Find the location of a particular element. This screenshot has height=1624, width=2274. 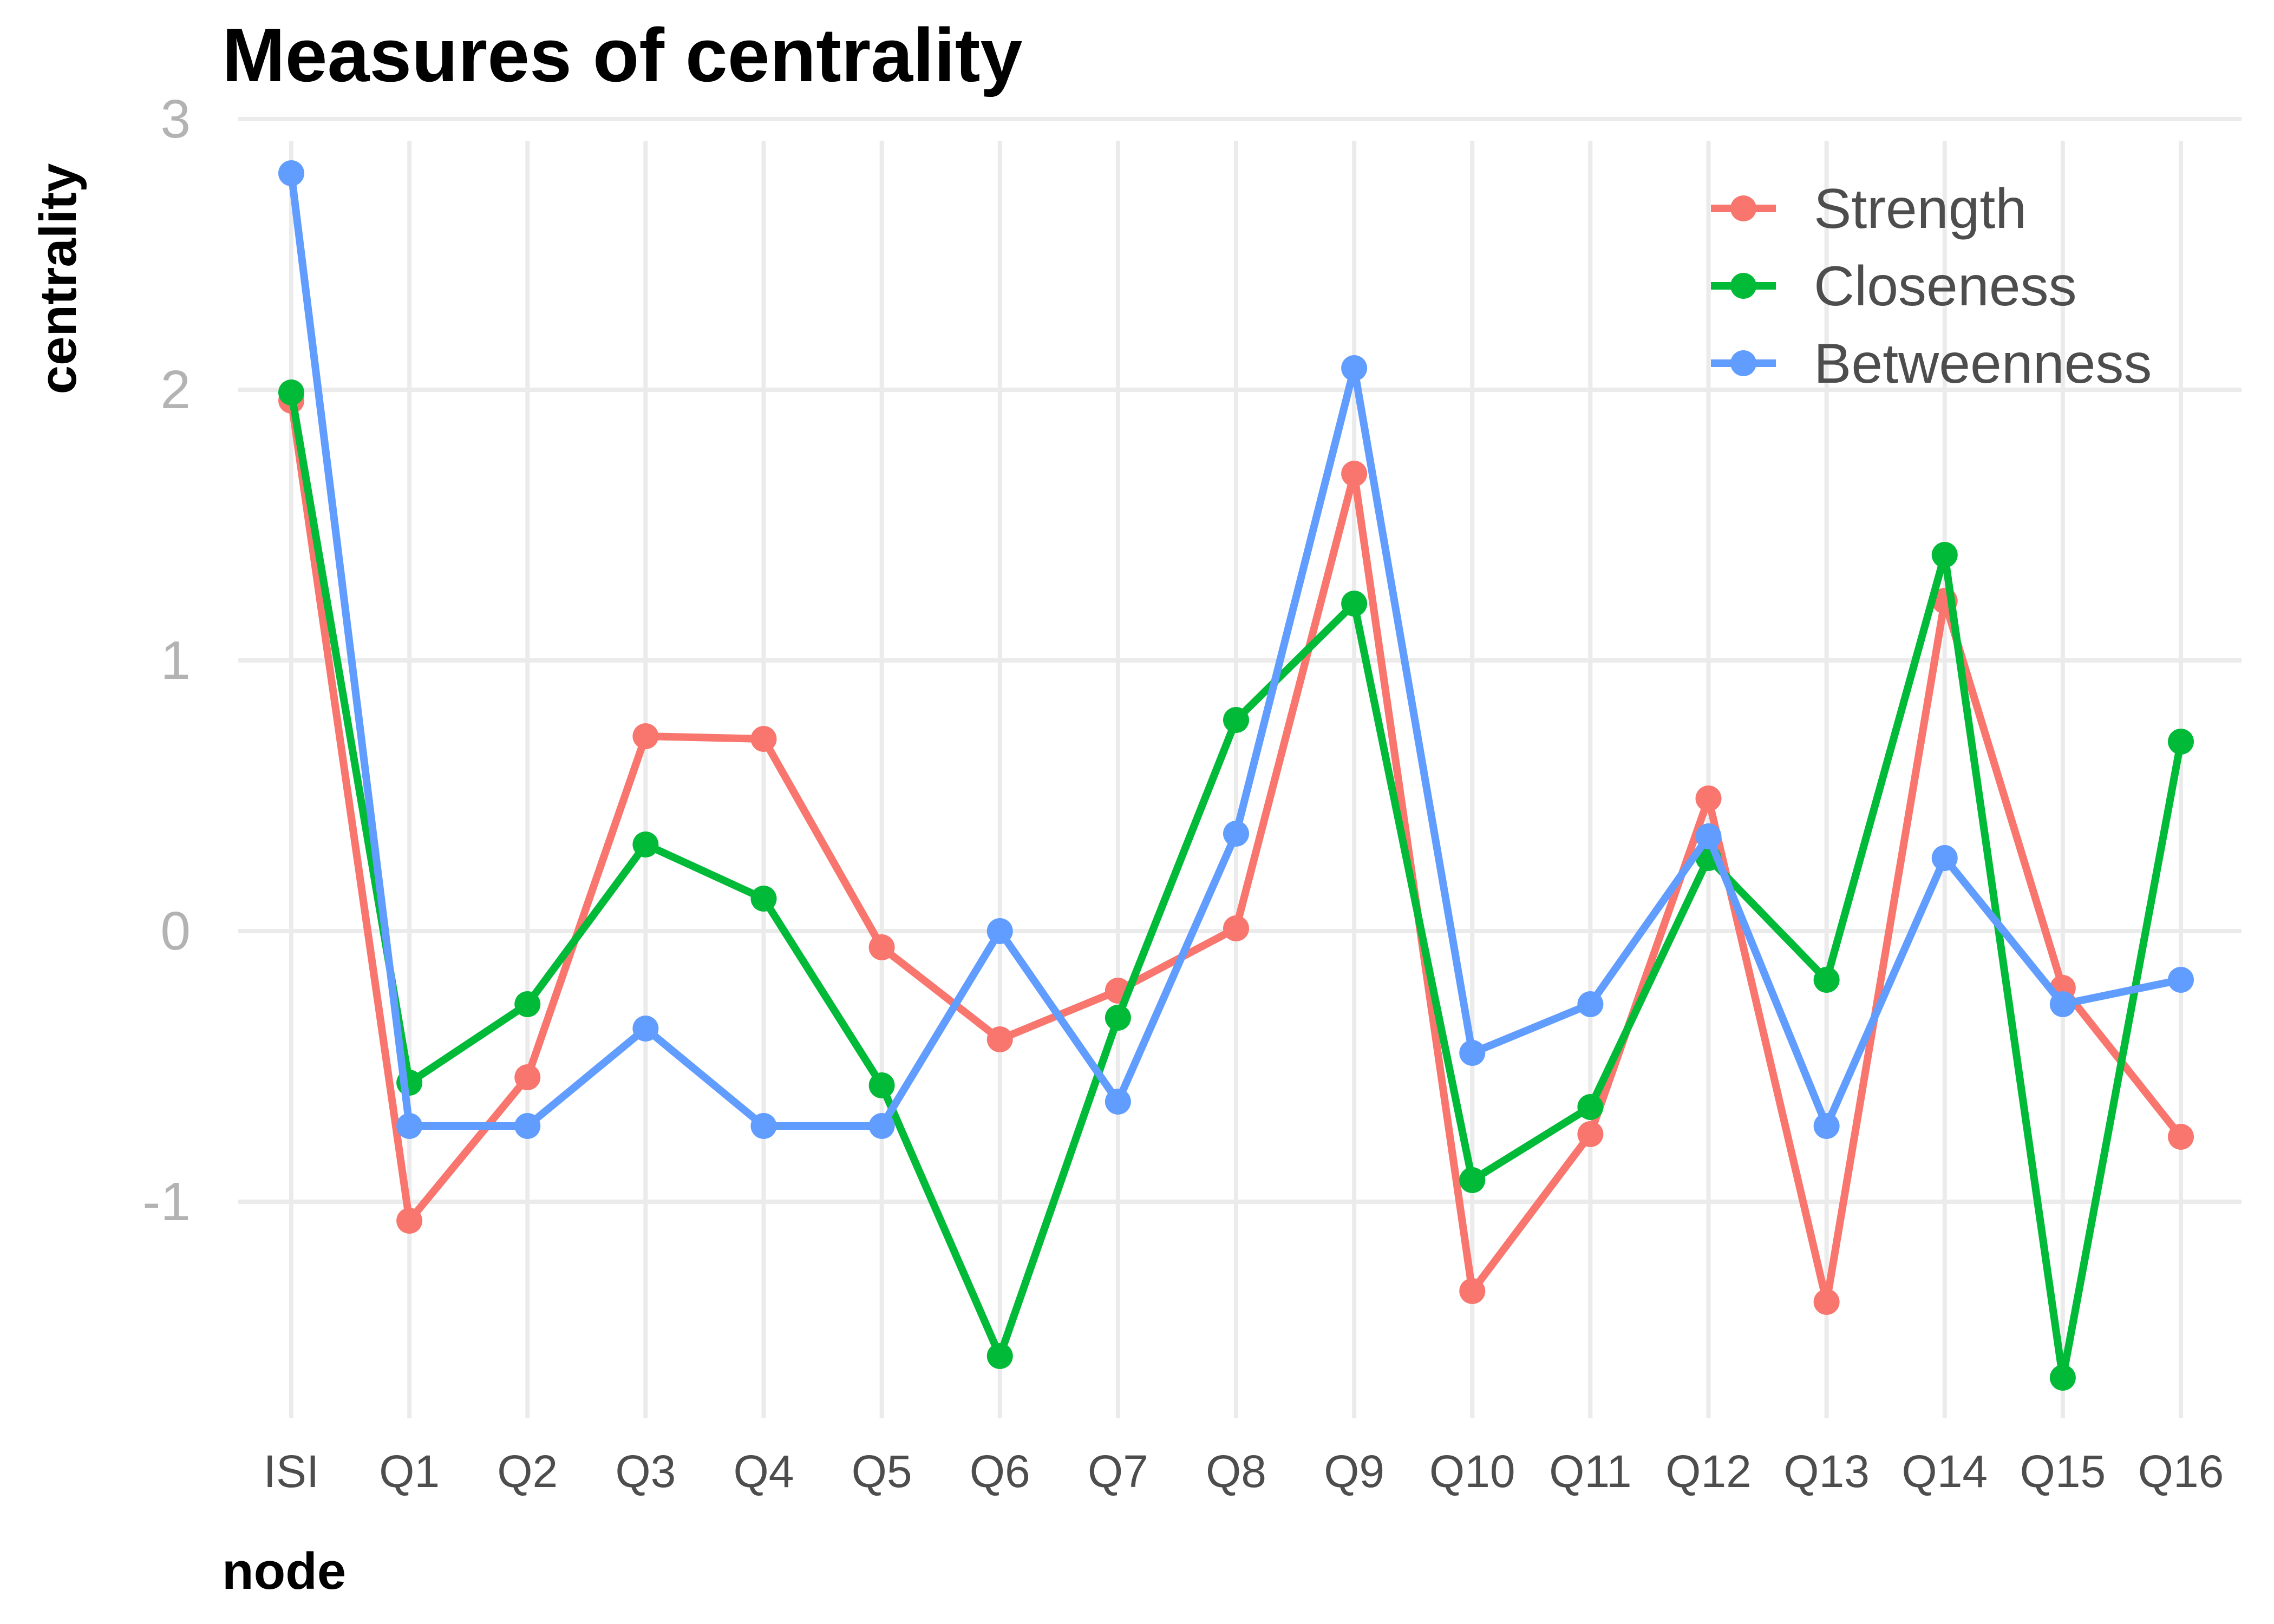

x-tick-label: Q14 is located at coordinates (1945, 1472).